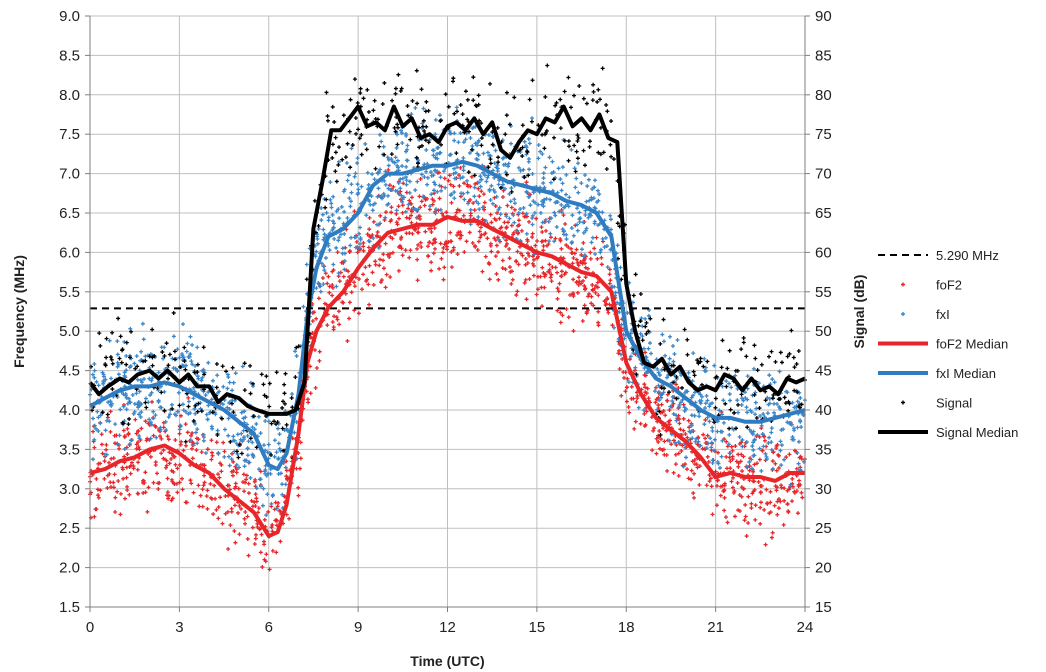  Describe the element at coordinates (966, 373) in the screenshot. I see `legend-label: fxI Median` at that location.